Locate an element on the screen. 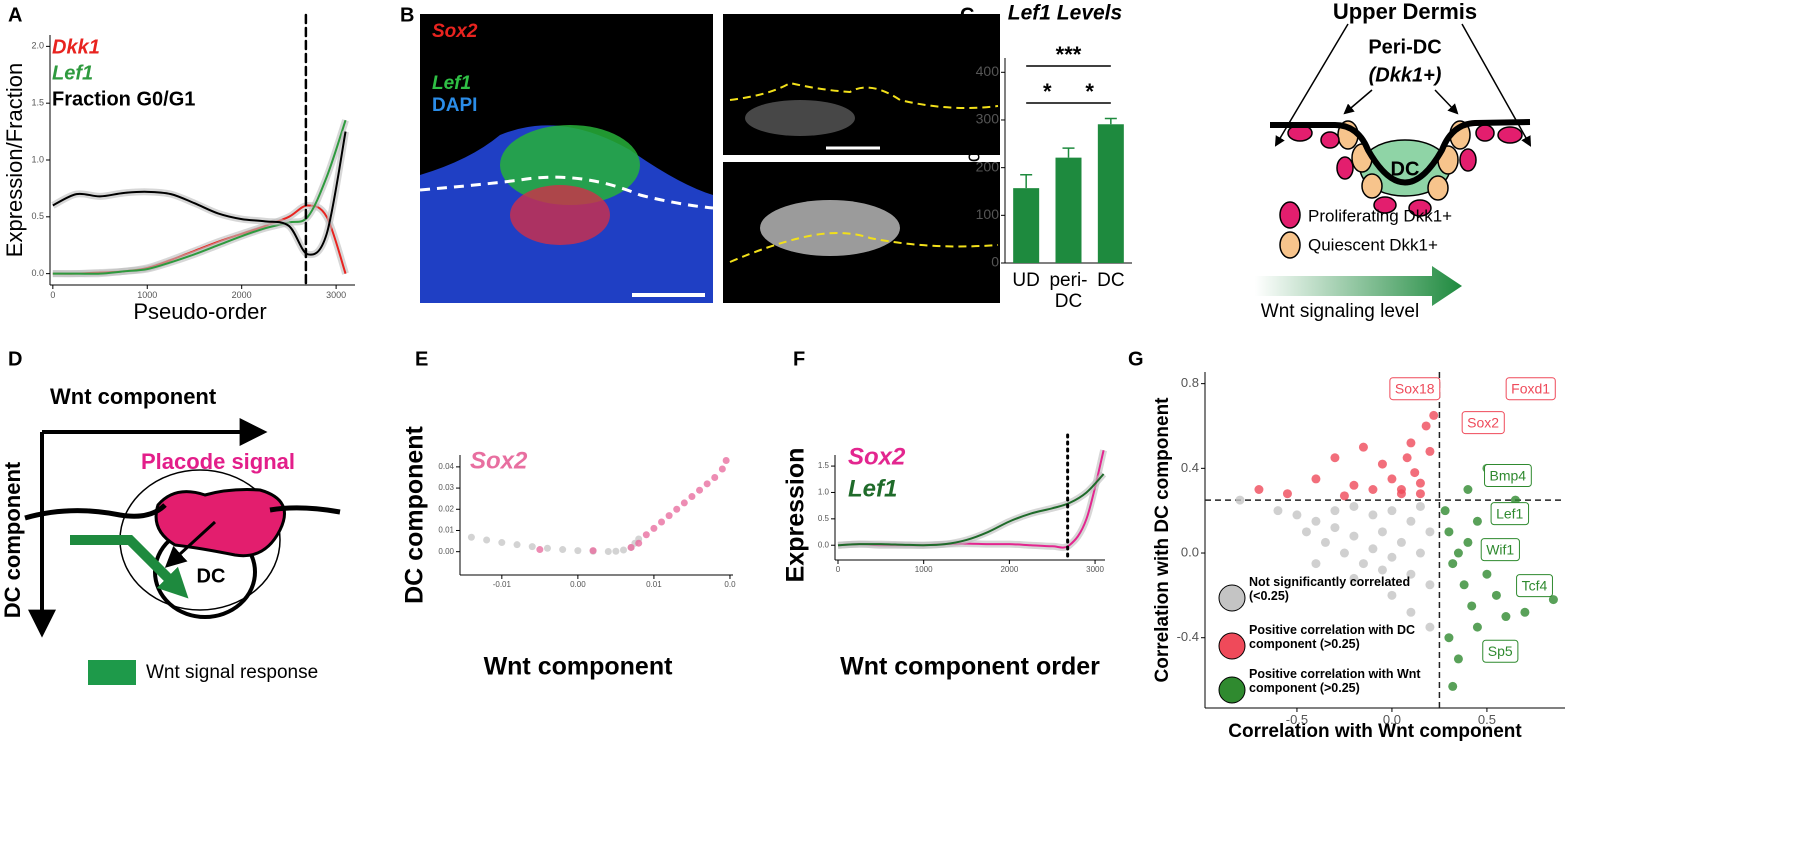  y-axis-label: DC component is located at coordinates (415, 514).